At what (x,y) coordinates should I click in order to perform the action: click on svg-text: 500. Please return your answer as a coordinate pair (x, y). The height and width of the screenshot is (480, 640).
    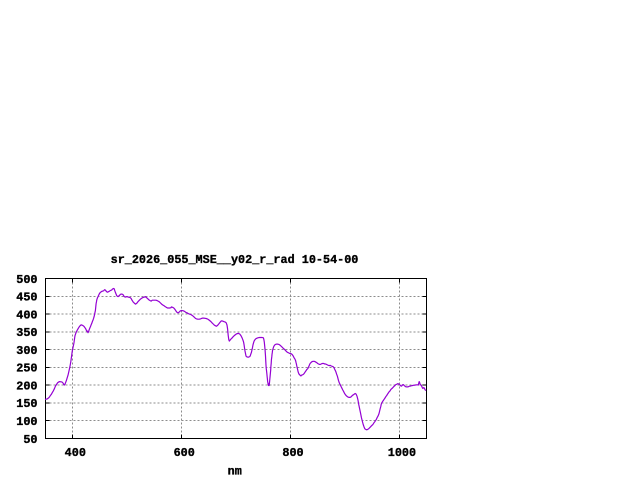
    Looking at the image, I should click on (26, 280).